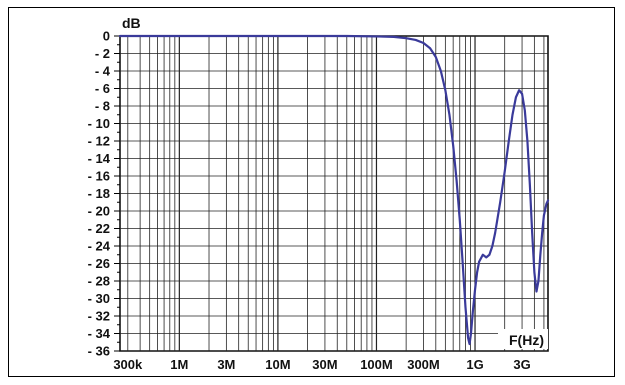 The width and height of the screenshot is (625, 385). Describe the element at coordinates (99, 281) in the screenshot. I see `y-tick-label: - 28` at that location.